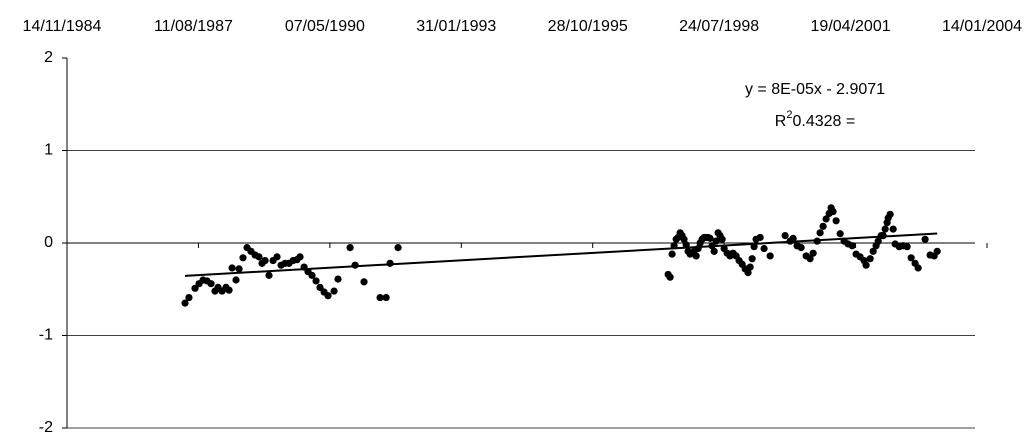  What do you see at coordinates (823, 121) in the screenshot?
I see `r2-text: 0.4328 =` at bounding box center [823, 121].